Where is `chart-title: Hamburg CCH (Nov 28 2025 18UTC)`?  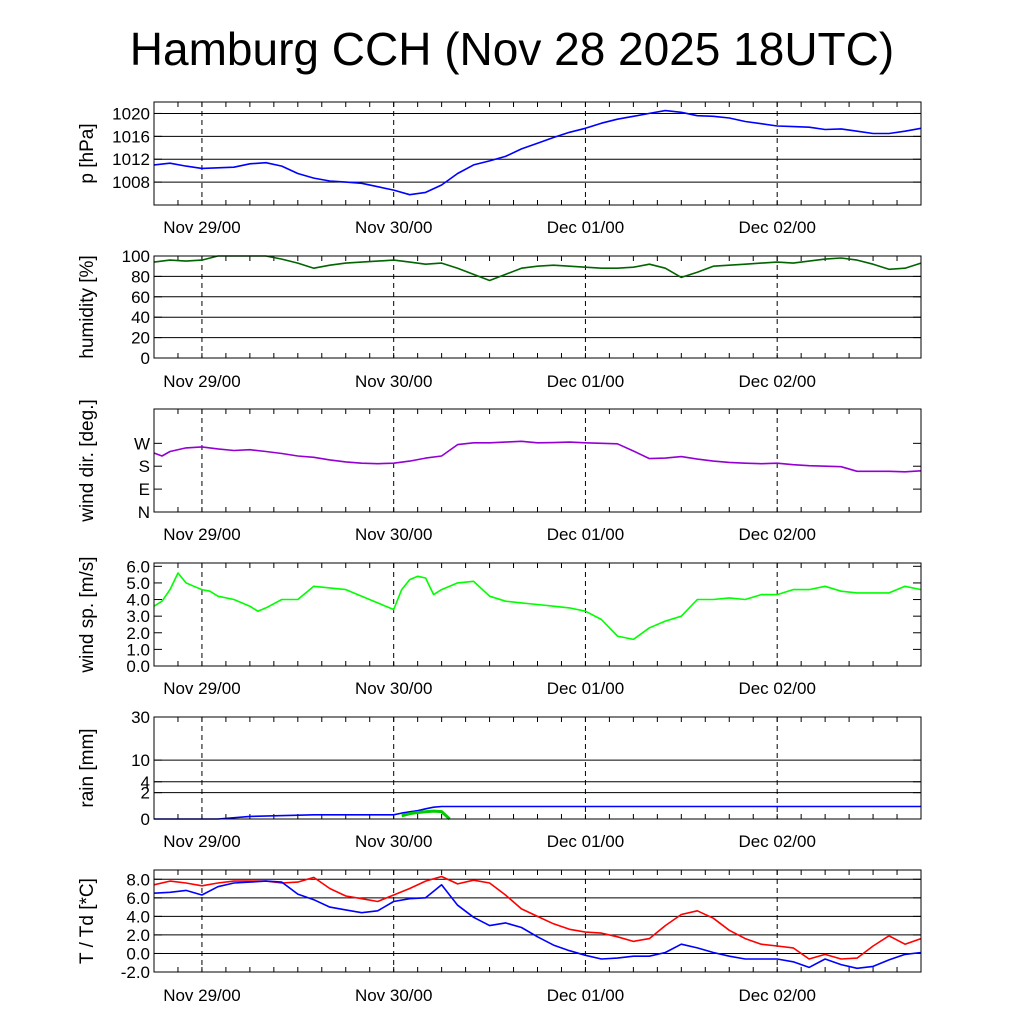 chart-title: Hamburg CCH (Nov 28 2025 18UTC) is located at coordinates (512, 49).